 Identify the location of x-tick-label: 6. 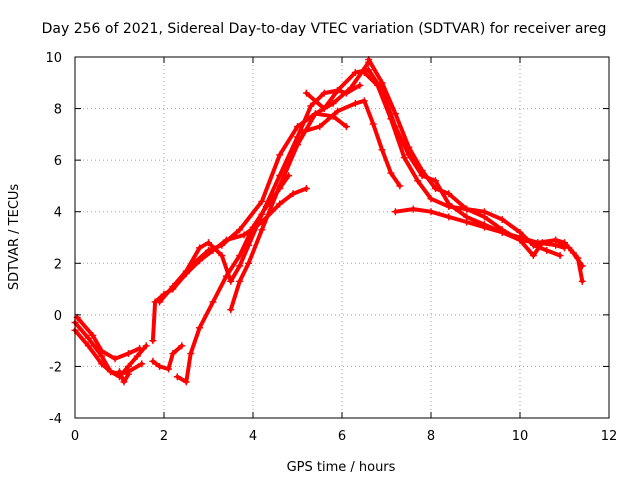
(342, 436).